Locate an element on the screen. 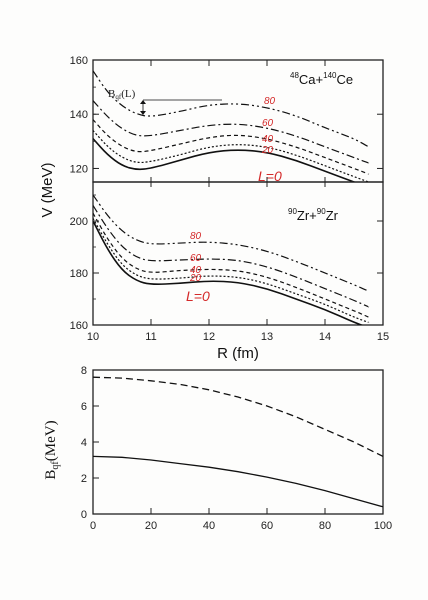  middle-x-tick-label: 12 is located at coordinates (209, 337).